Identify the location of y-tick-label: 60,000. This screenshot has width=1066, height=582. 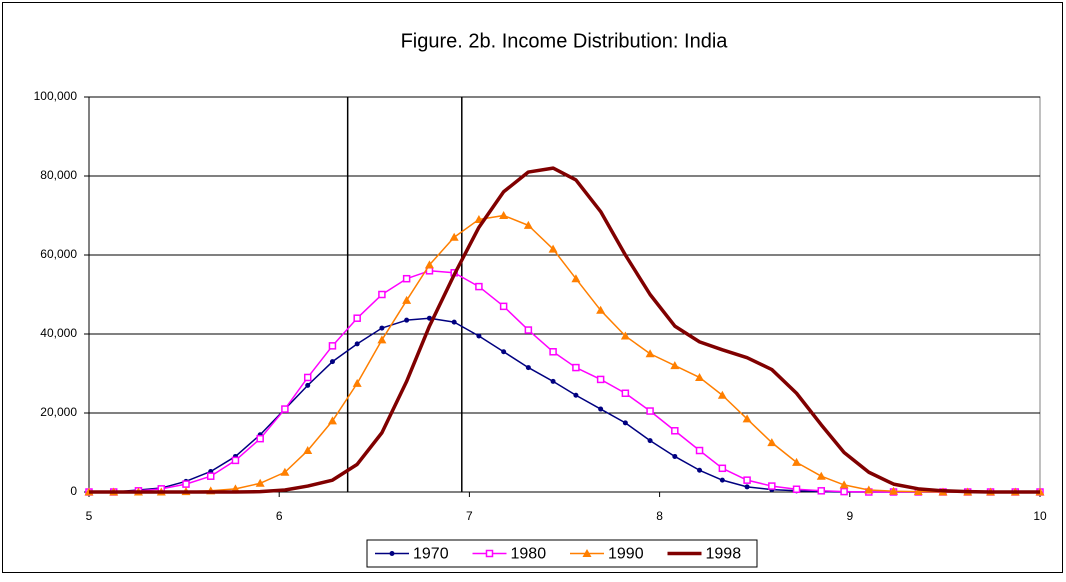
(58, 254).